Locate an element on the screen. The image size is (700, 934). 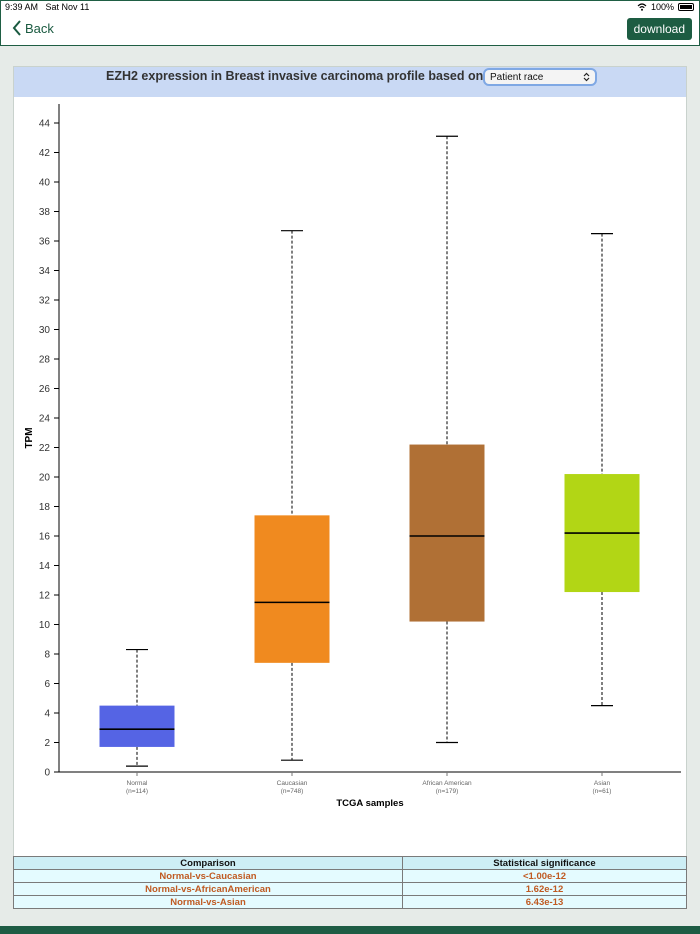
header-comparison: Comparison is located at coordinates (208, 863).